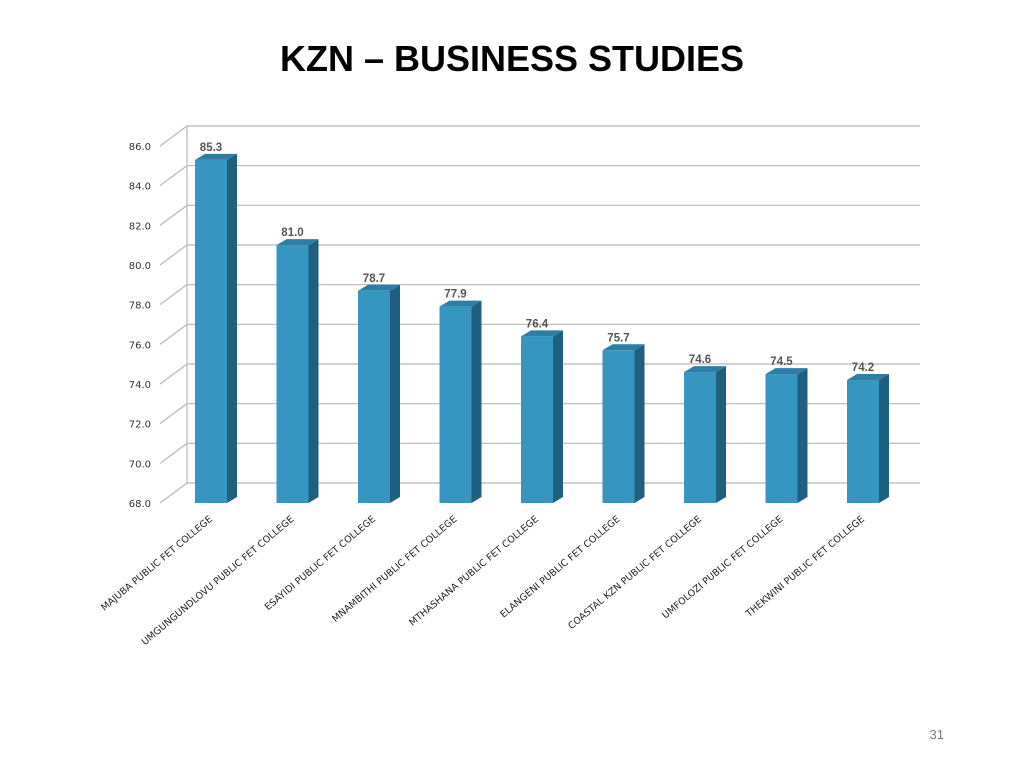  Describe the element at coordinates (474, 571) in the screenshot. I see `category-label: MTHASHANA PUBLIC FET COLLEGE` at that location.